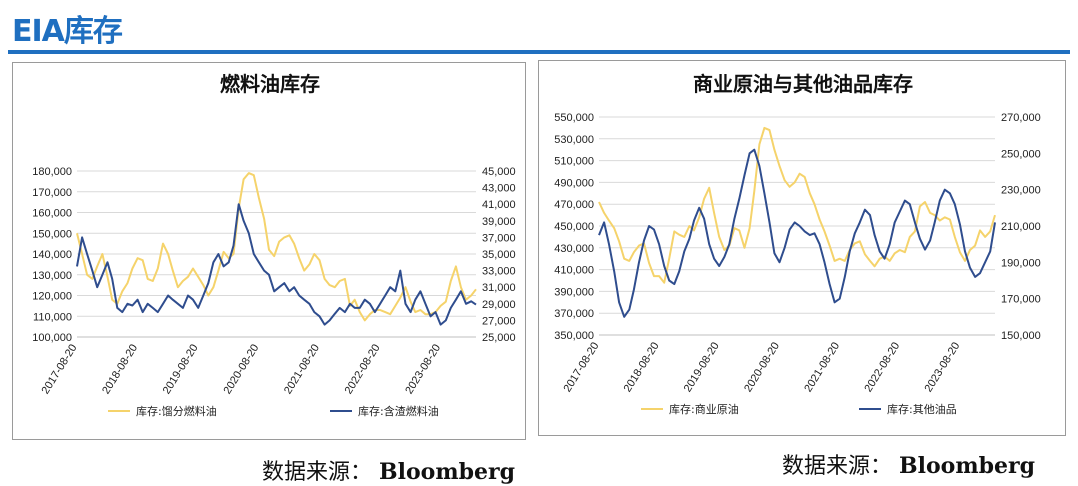 This screenshot has height=486, width=1078. What do you see at coordinates (1021, 191) in the screenshot?
I see `y-right-tick-label: 230,000` at bounding box center [1021, 191].